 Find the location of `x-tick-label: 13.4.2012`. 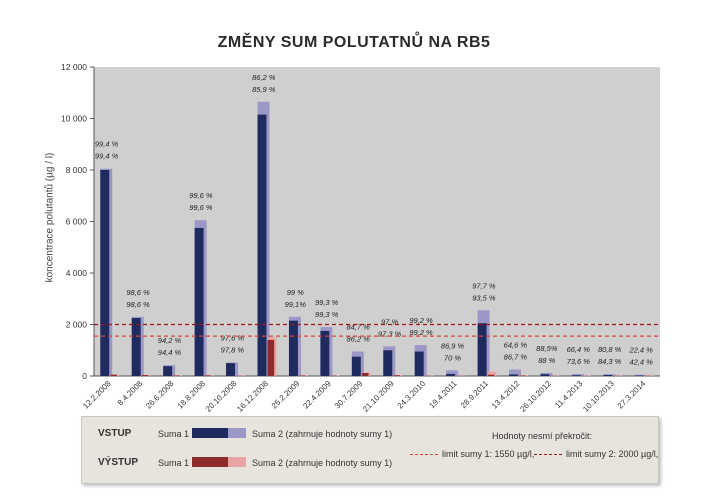

x-tick-label: 13.4.2012 is located at coordinates (506, 395).